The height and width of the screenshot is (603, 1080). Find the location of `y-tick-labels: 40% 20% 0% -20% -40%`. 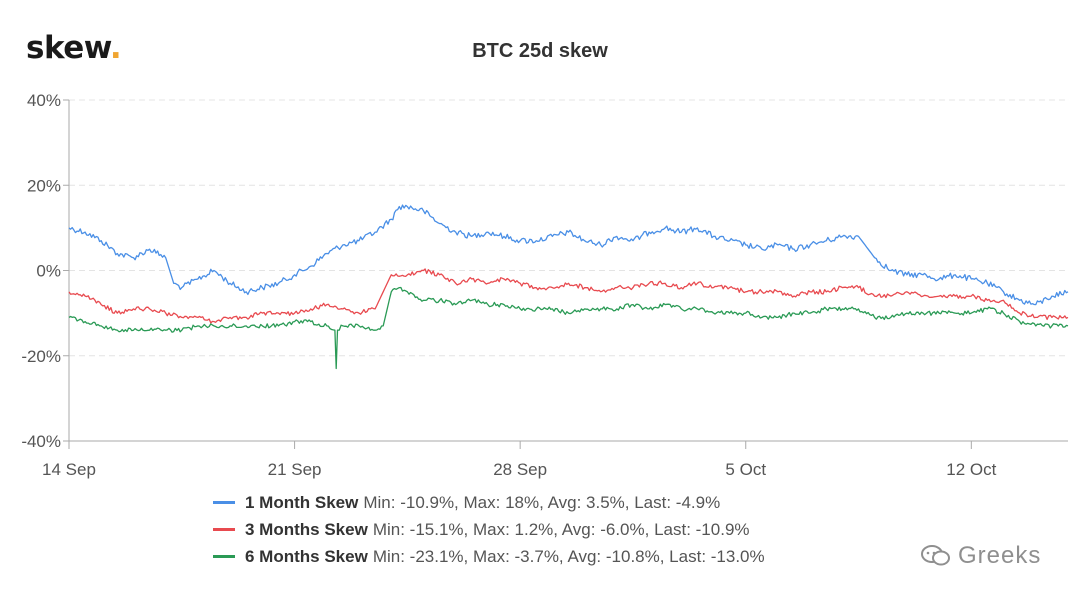

y-tick-labels: 40% 20% 0% -20% -40% is located at coordinates (41, 271).